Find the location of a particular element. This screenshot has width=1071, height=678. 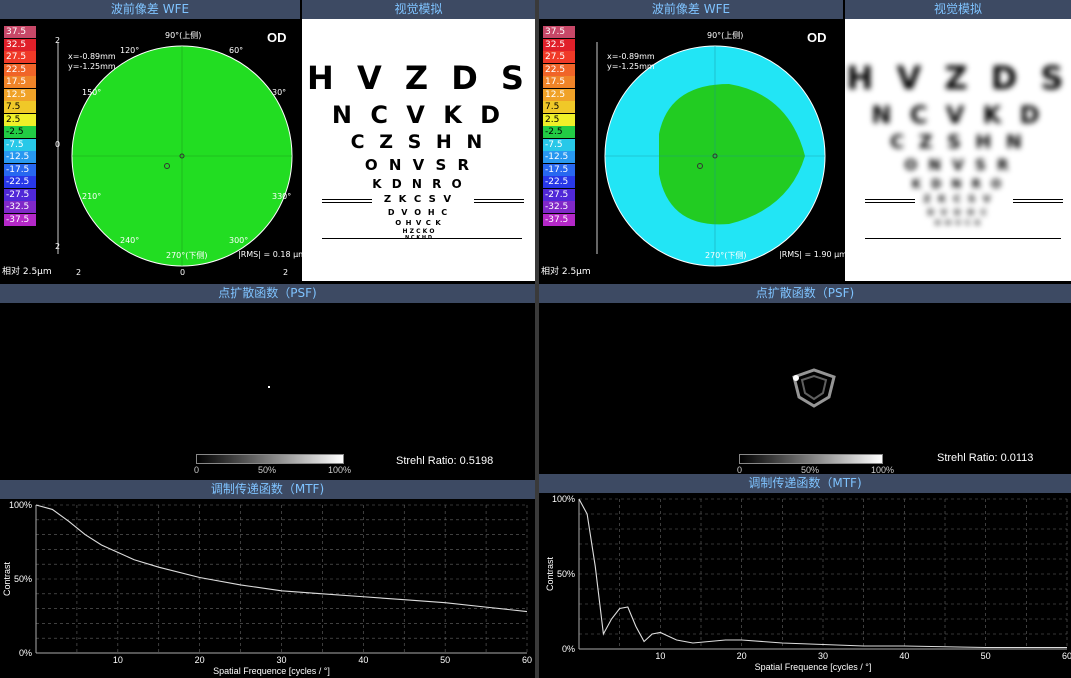

chart-row: D V O H C is located at coordinates (418, 212).